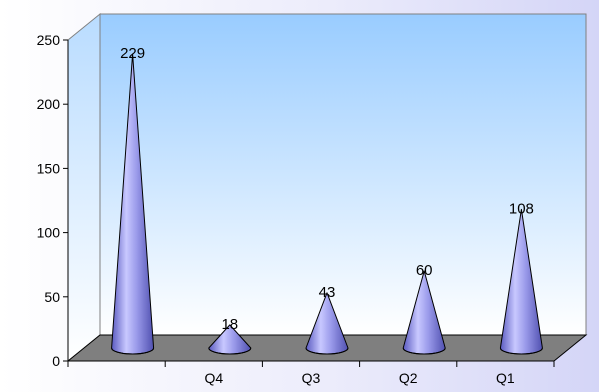 The image size is (599, 392). Describe the element at coordinates (213, 378) in the screenshot. I see `x-tick-label: Q4` at that location.